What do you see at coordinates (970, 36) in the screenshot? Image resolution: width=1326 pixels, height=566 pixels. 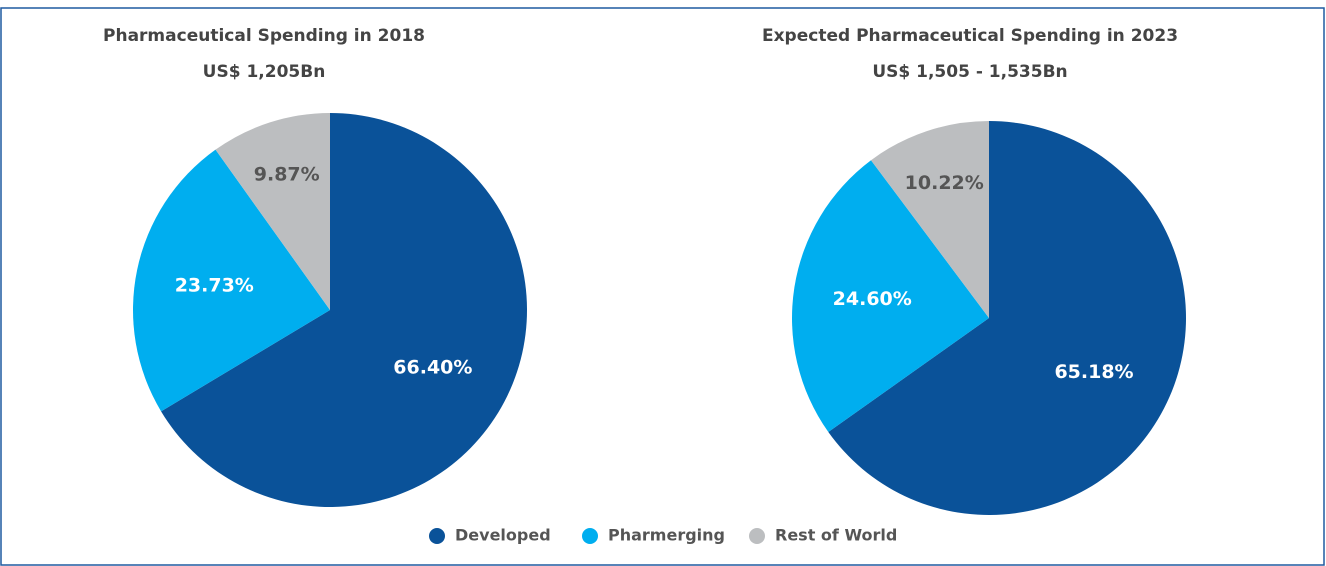 I see `chart-title: Expected Pharmaceutical Spending in 2023` at bounding box center [970, 36].